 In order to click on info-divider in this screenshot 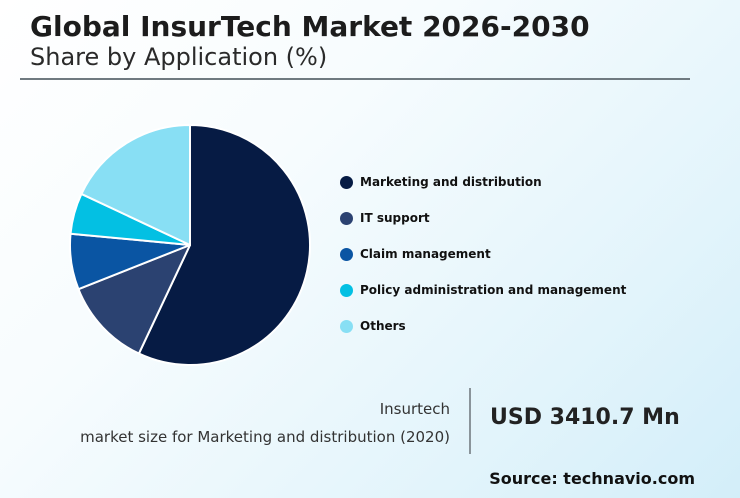, I will do `click(470, 421)`.